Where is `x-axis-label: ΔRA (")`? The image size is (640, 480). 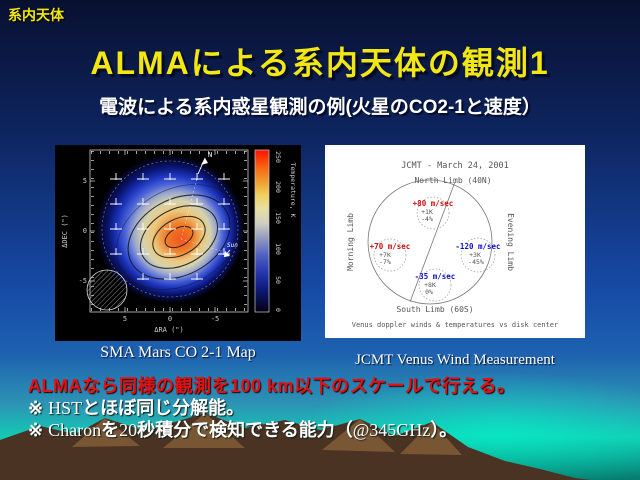 x-axis-label: ΔRA (") is located at coordinates (169, 330).